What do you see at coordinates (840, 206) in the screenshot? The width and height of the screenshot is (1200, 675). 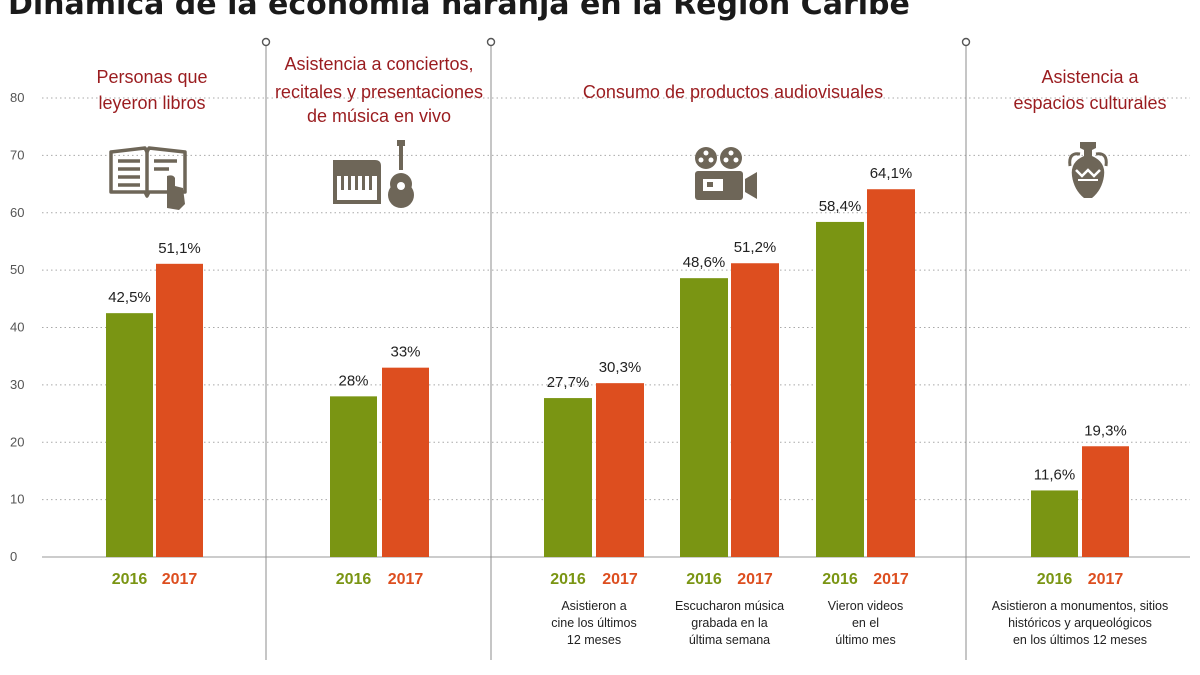 I see `data-label: 58,4%` at bounding box center [840, 206].